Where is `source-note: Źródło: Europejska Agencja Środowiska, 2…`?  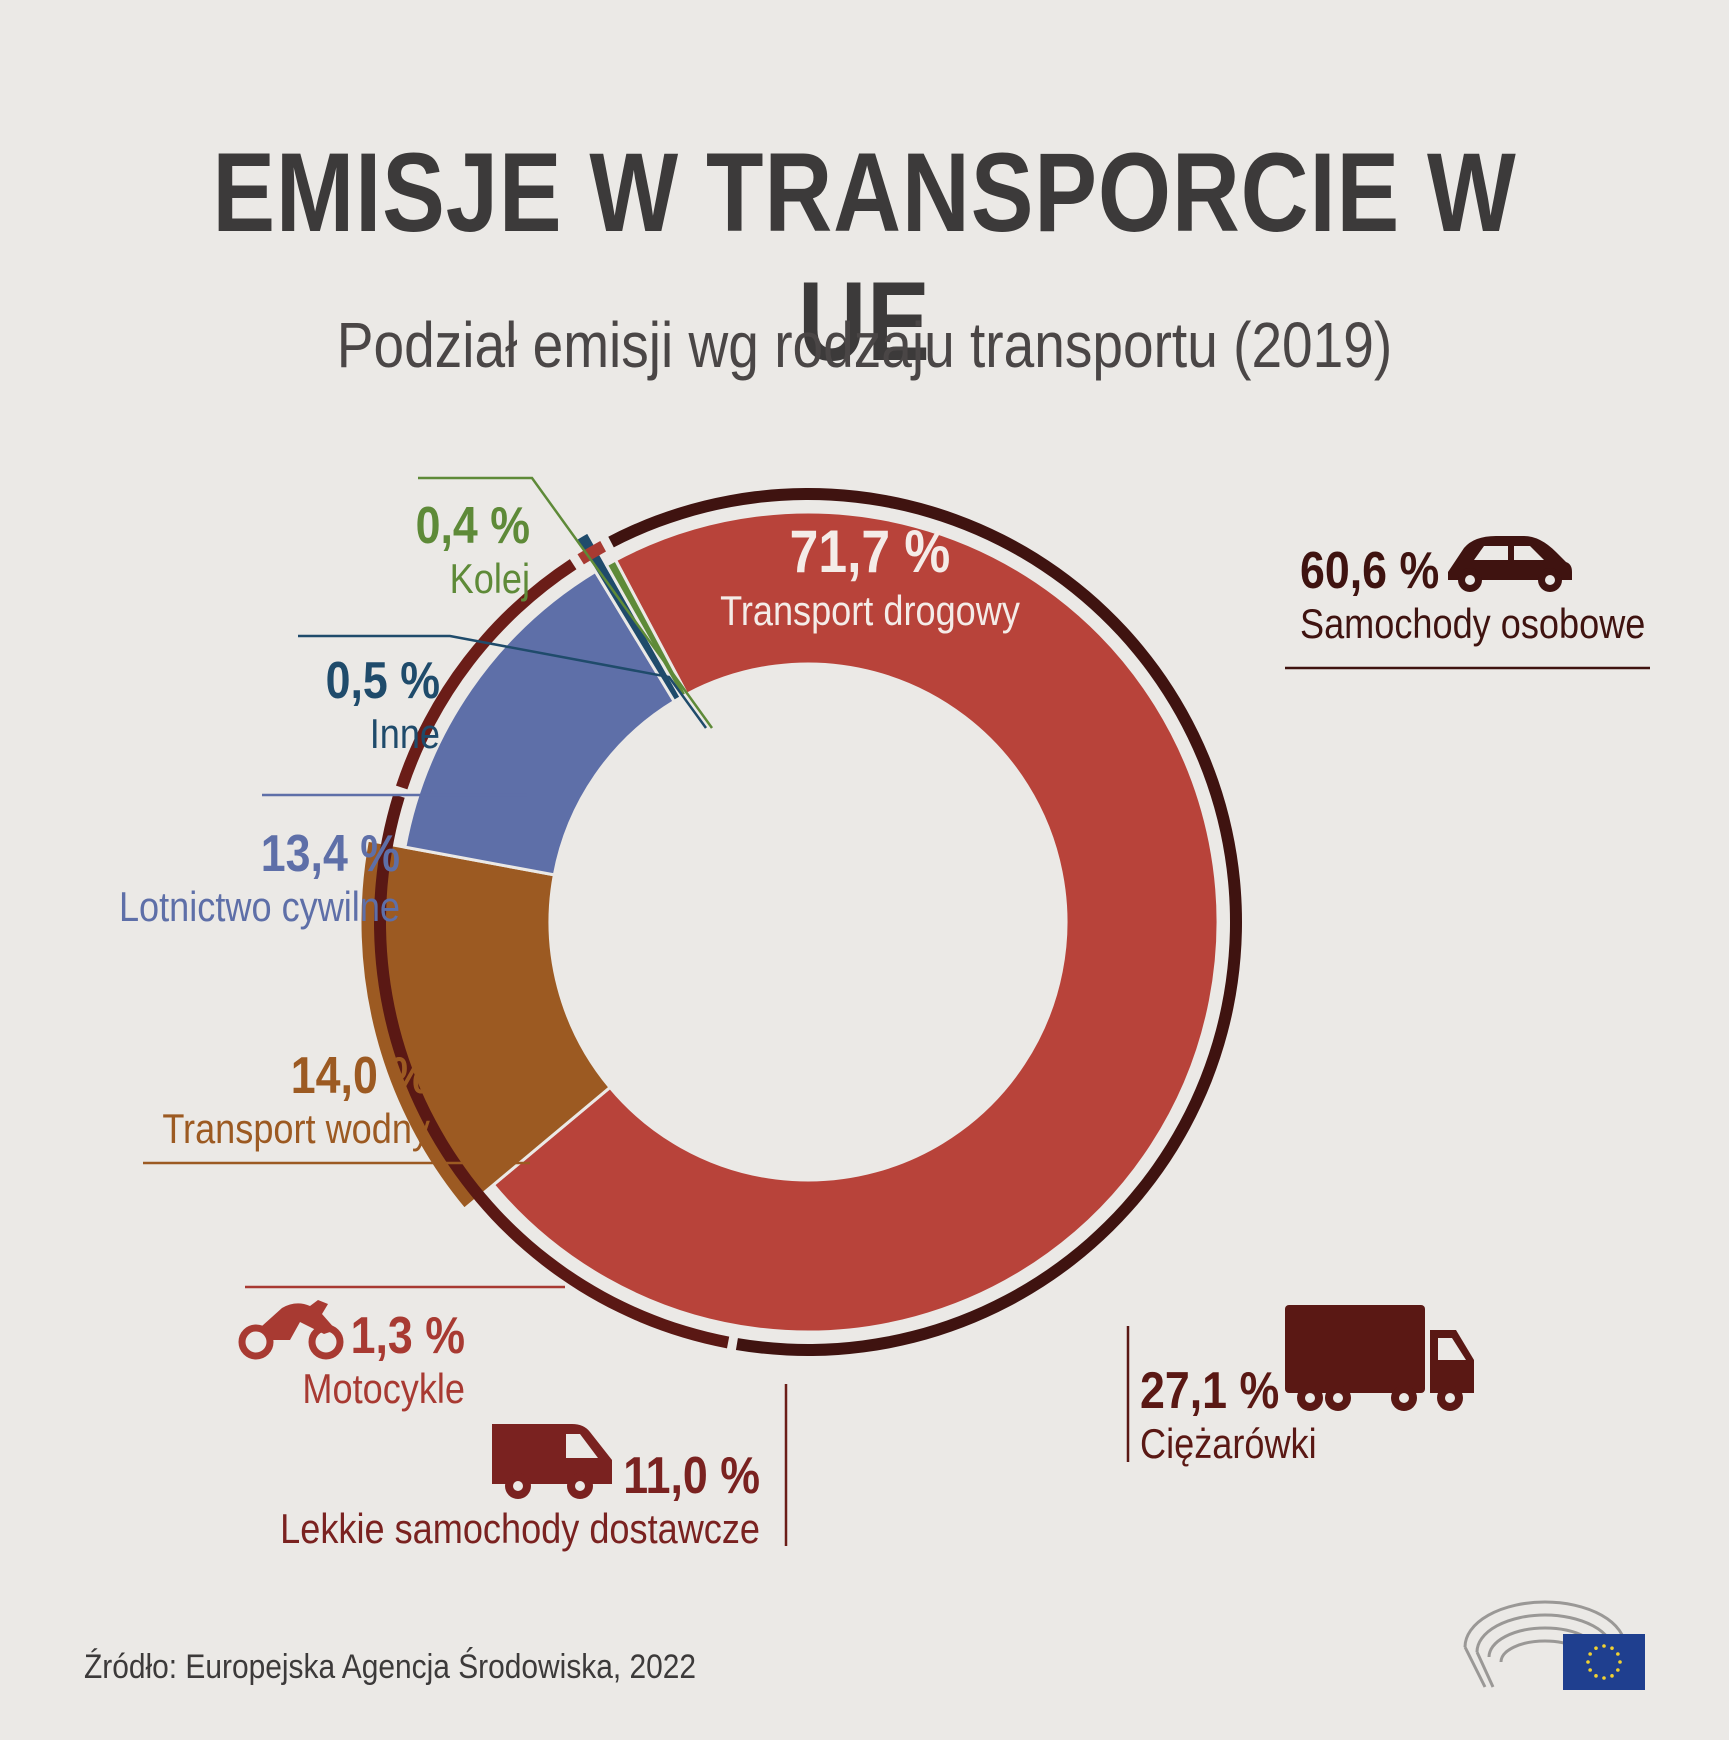
source-note: Źródło: Europejska Agencja Środowiska, 2… is located at coordinates (390, 1667).